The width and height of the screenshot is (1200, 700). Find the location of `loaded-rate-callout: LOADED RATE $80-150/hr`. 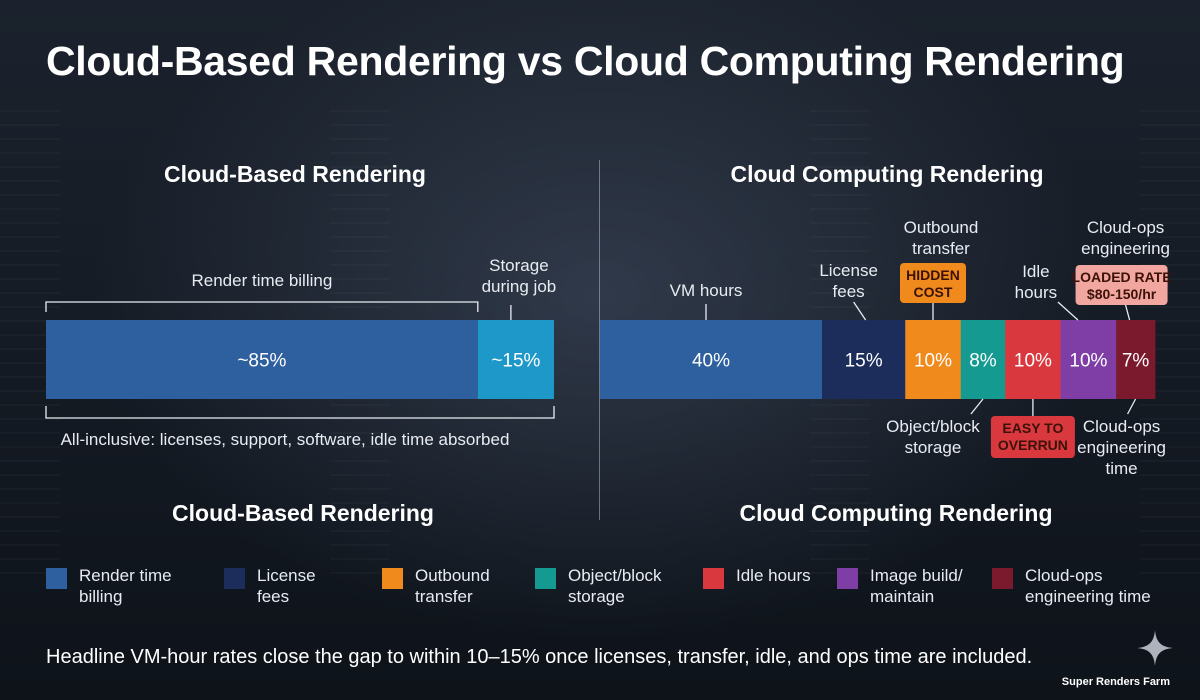

loaded-rate-callout: LOADED RATE $80-150/hr is located at coordinates (1122, 285).